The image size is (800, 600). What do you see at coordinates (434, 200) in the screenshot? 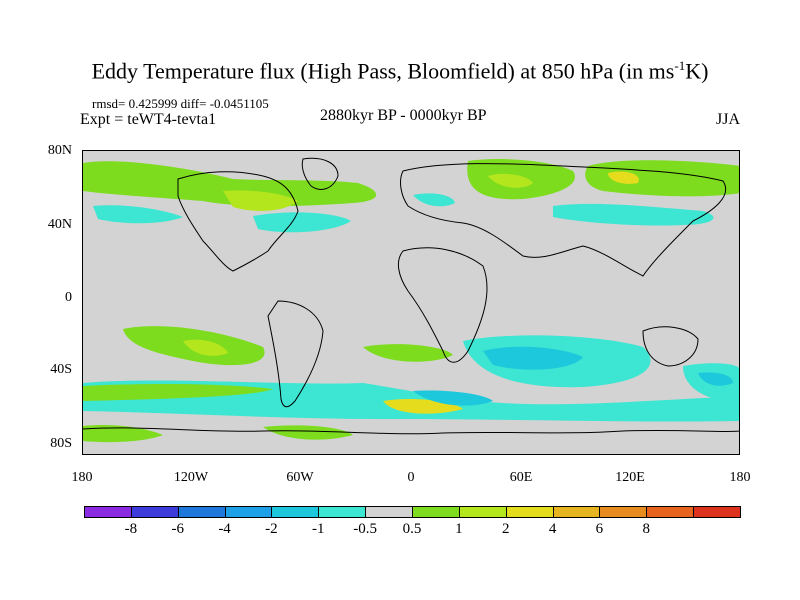
I see `nh-cyan-eurasia-small` at bounding box center [434, 200].